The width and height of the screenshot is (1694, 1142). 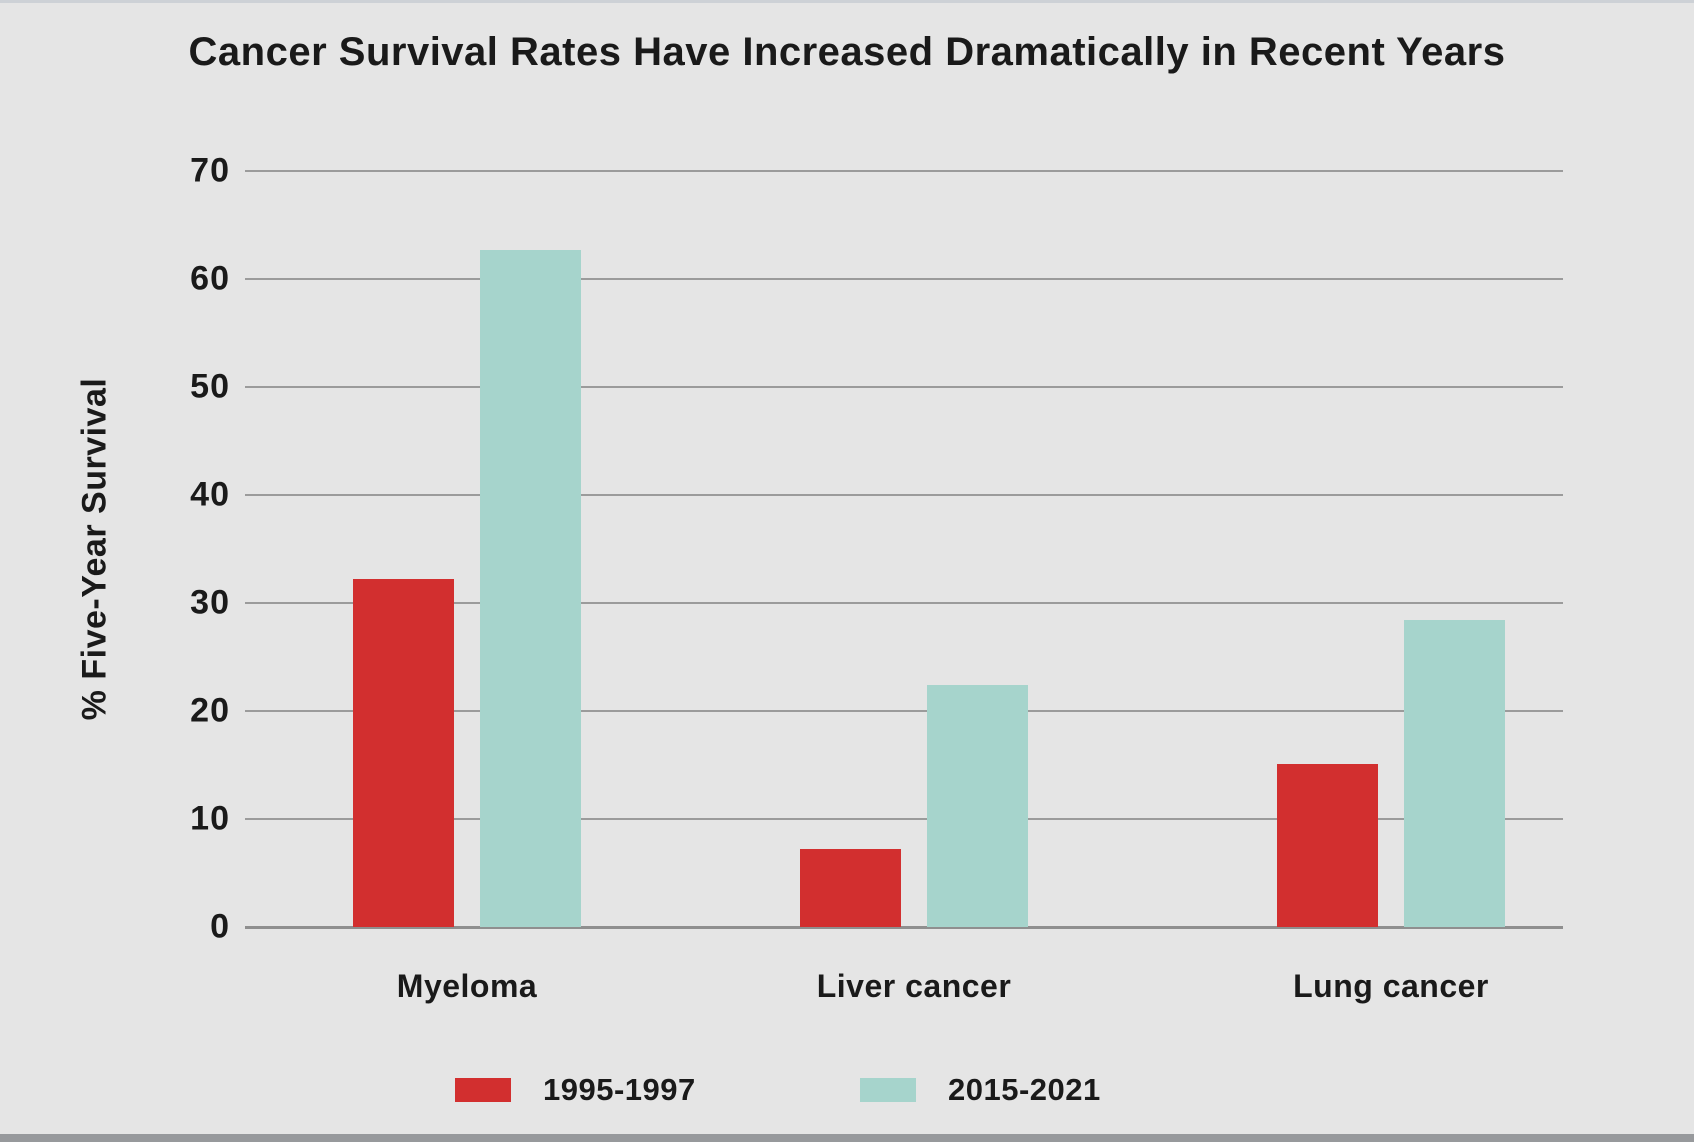 I want to click on legend-label-2015-2021: 2015-2021, so click(x=1024, y=1089).